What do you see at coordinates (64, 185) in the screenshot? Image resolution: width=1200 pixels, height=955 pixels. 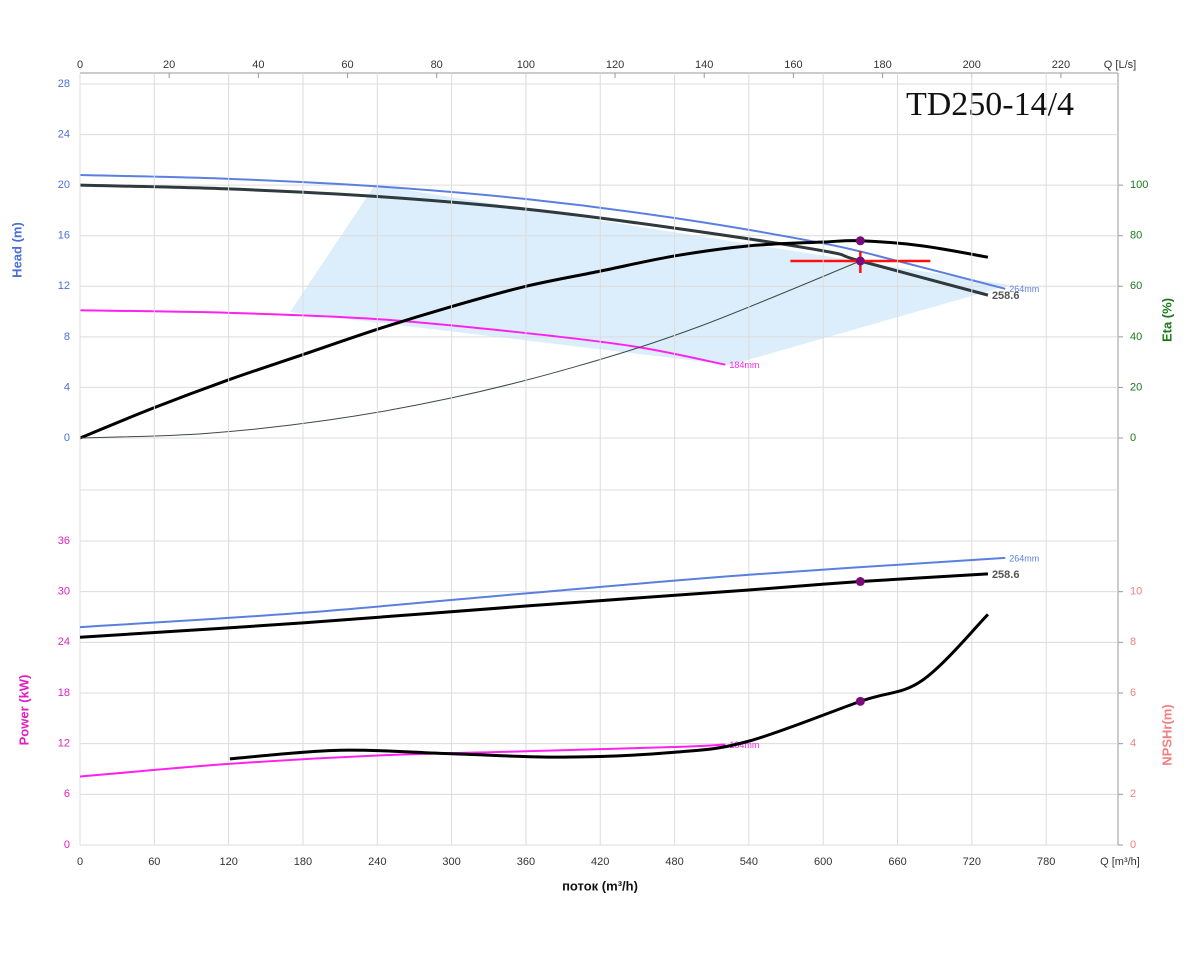 I see `y-tick-label: 20` at bounding box center [64, 185].